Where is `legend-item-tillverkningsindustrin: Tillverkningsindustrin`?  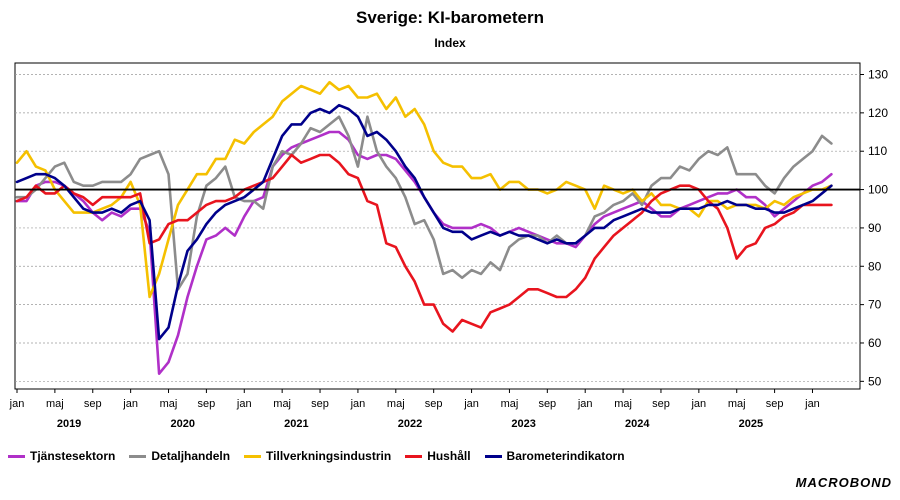
legend-item-tillverkningsindustrin: Tillverkningsindustrin is located at coordinates (317, 456).